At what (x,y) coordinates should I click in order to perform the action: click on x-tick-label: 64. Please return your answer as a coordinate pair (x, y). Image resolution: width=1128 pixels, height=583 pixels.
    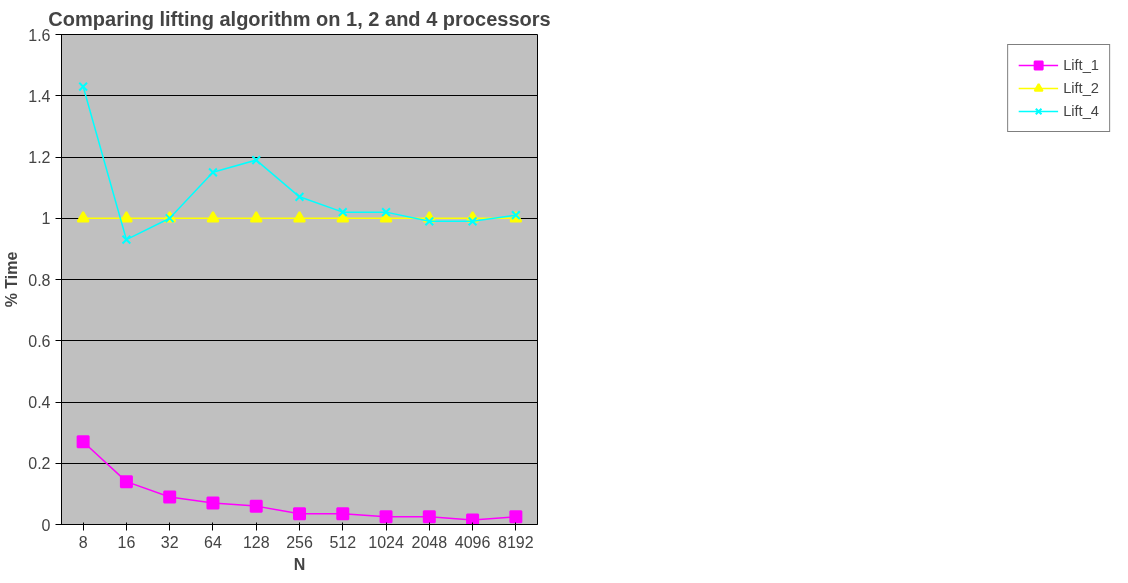
    Looking at the image, I should click on (213, 542).